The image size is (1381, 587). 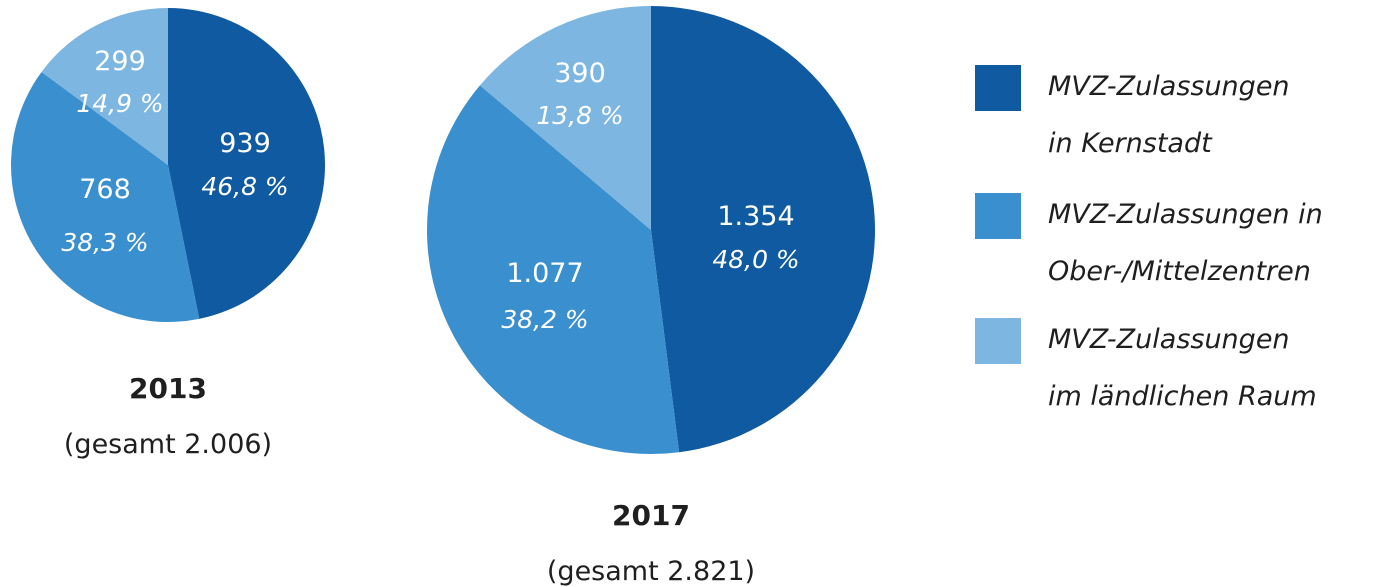 I want to click on slice-percent-label: 38,2 %, so click(x=544, y=319).